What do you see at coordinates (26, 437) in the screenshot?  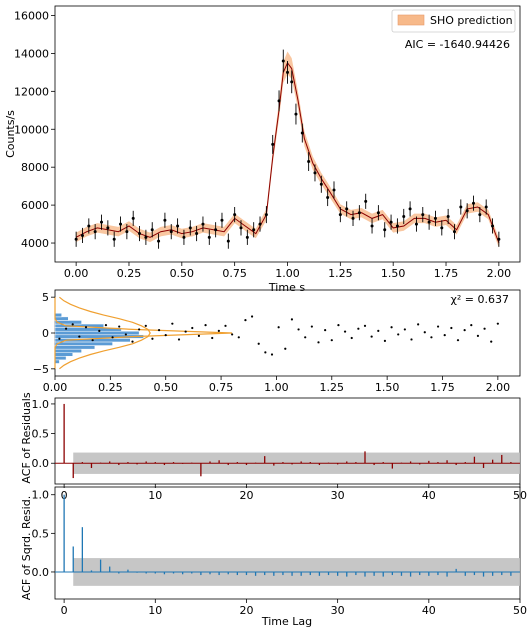 I see `acf-residuals-y-label: ACF of Residuals` at bounding box center [26, 437].